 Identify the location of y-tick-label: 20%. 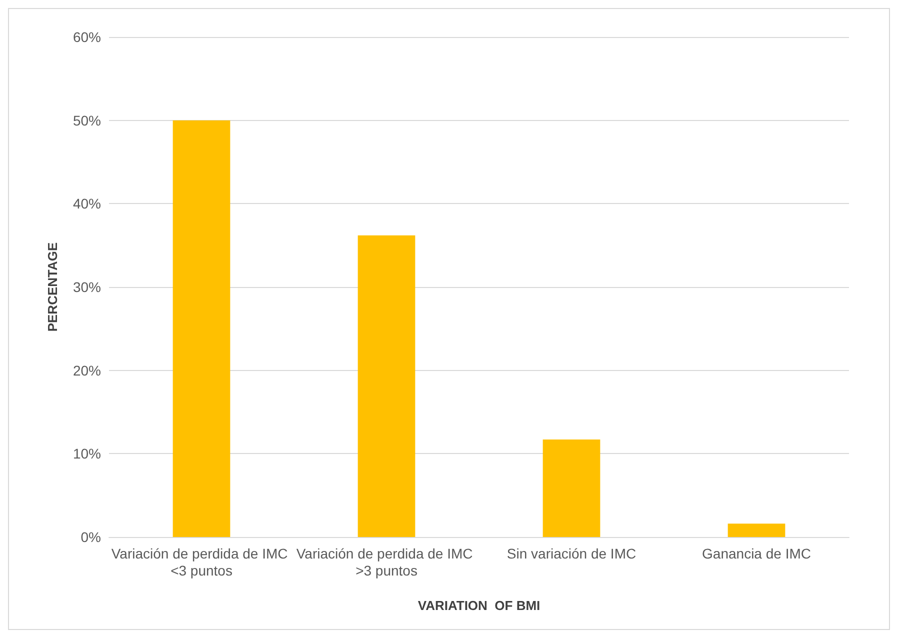
(86, 370).